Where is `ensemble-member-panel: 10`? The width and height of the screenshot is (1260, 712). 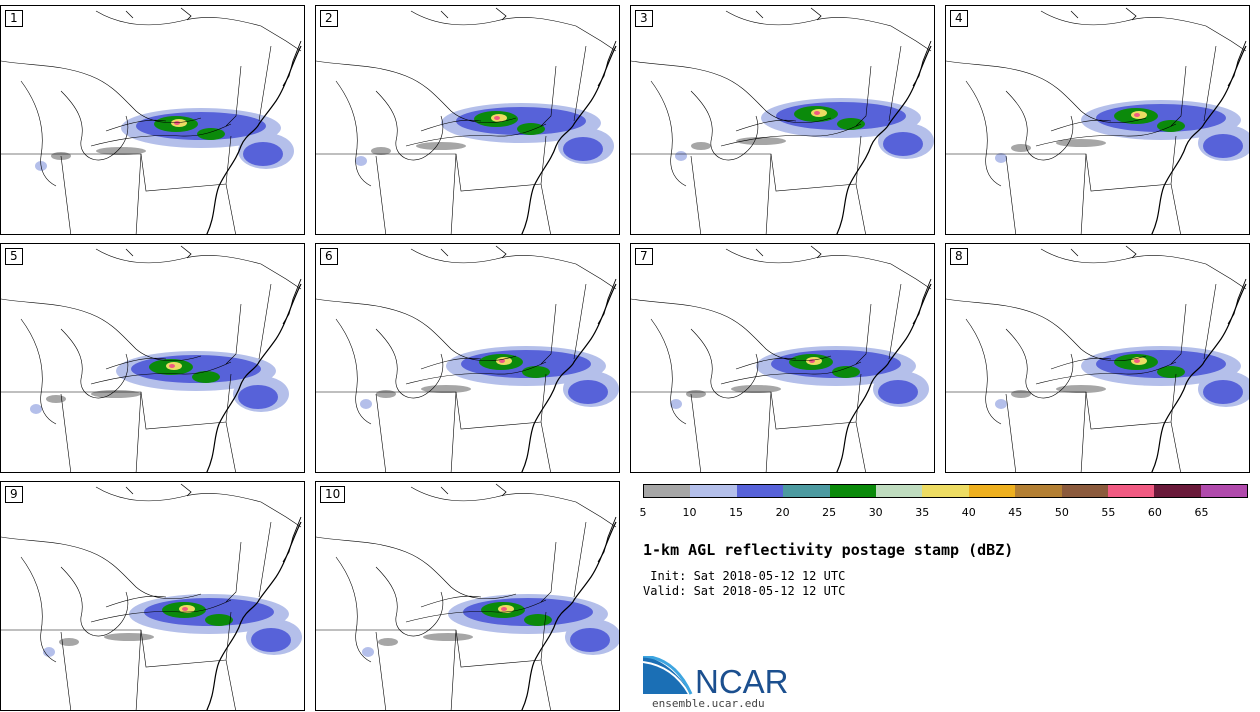
ensemble-member-panel: 10 is located at coordinates (467, 596).